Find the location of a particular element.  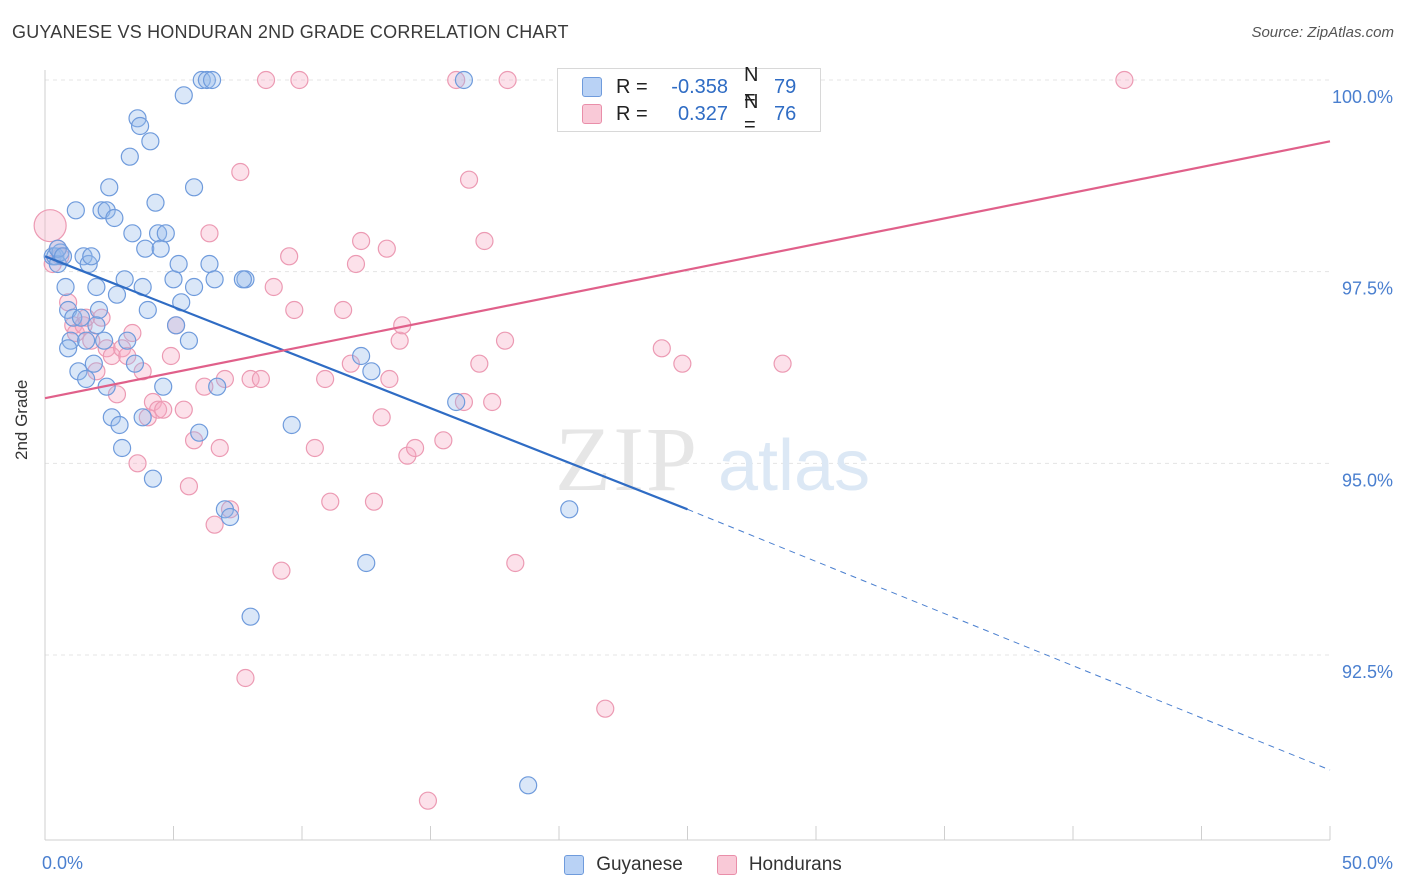

chart-source: Source: ZipAtlas.com is located at coordinates (1322, 32).